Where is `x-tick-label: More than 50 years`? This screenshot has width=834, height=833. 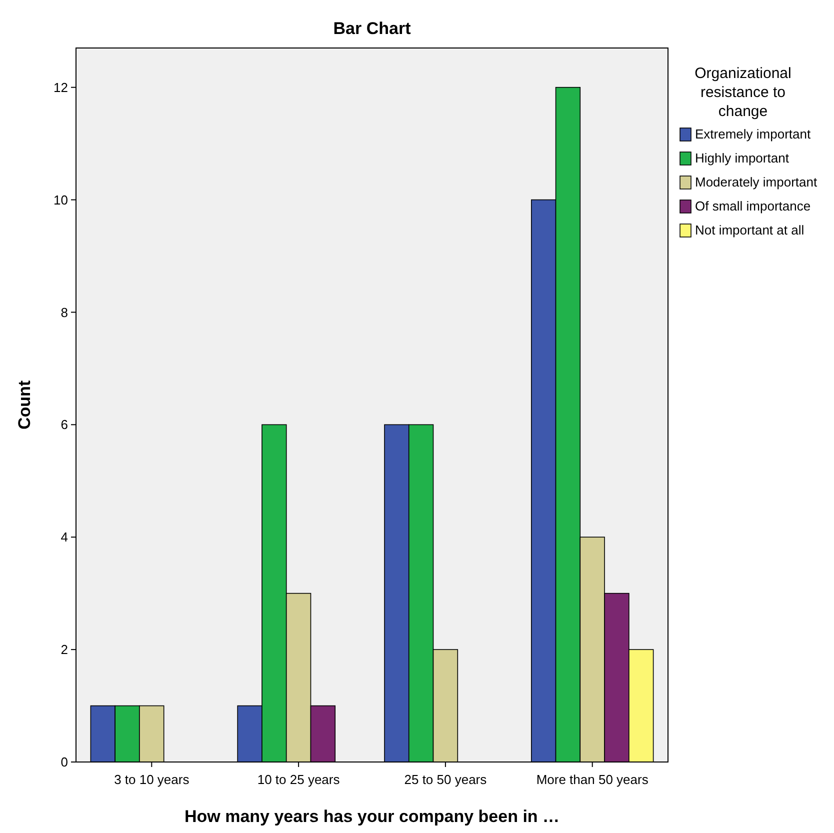 x-tick-label: More than 50 years is located at coordinates (592, 779).